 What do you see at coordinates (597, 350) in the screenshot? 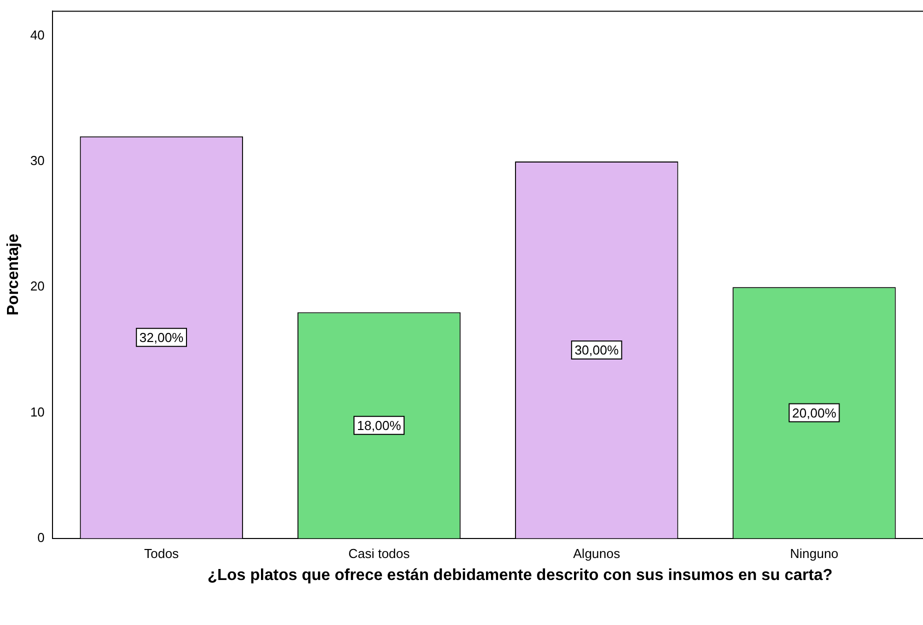
I see `data-label: 30,00%` at bounding box center [597, 350].